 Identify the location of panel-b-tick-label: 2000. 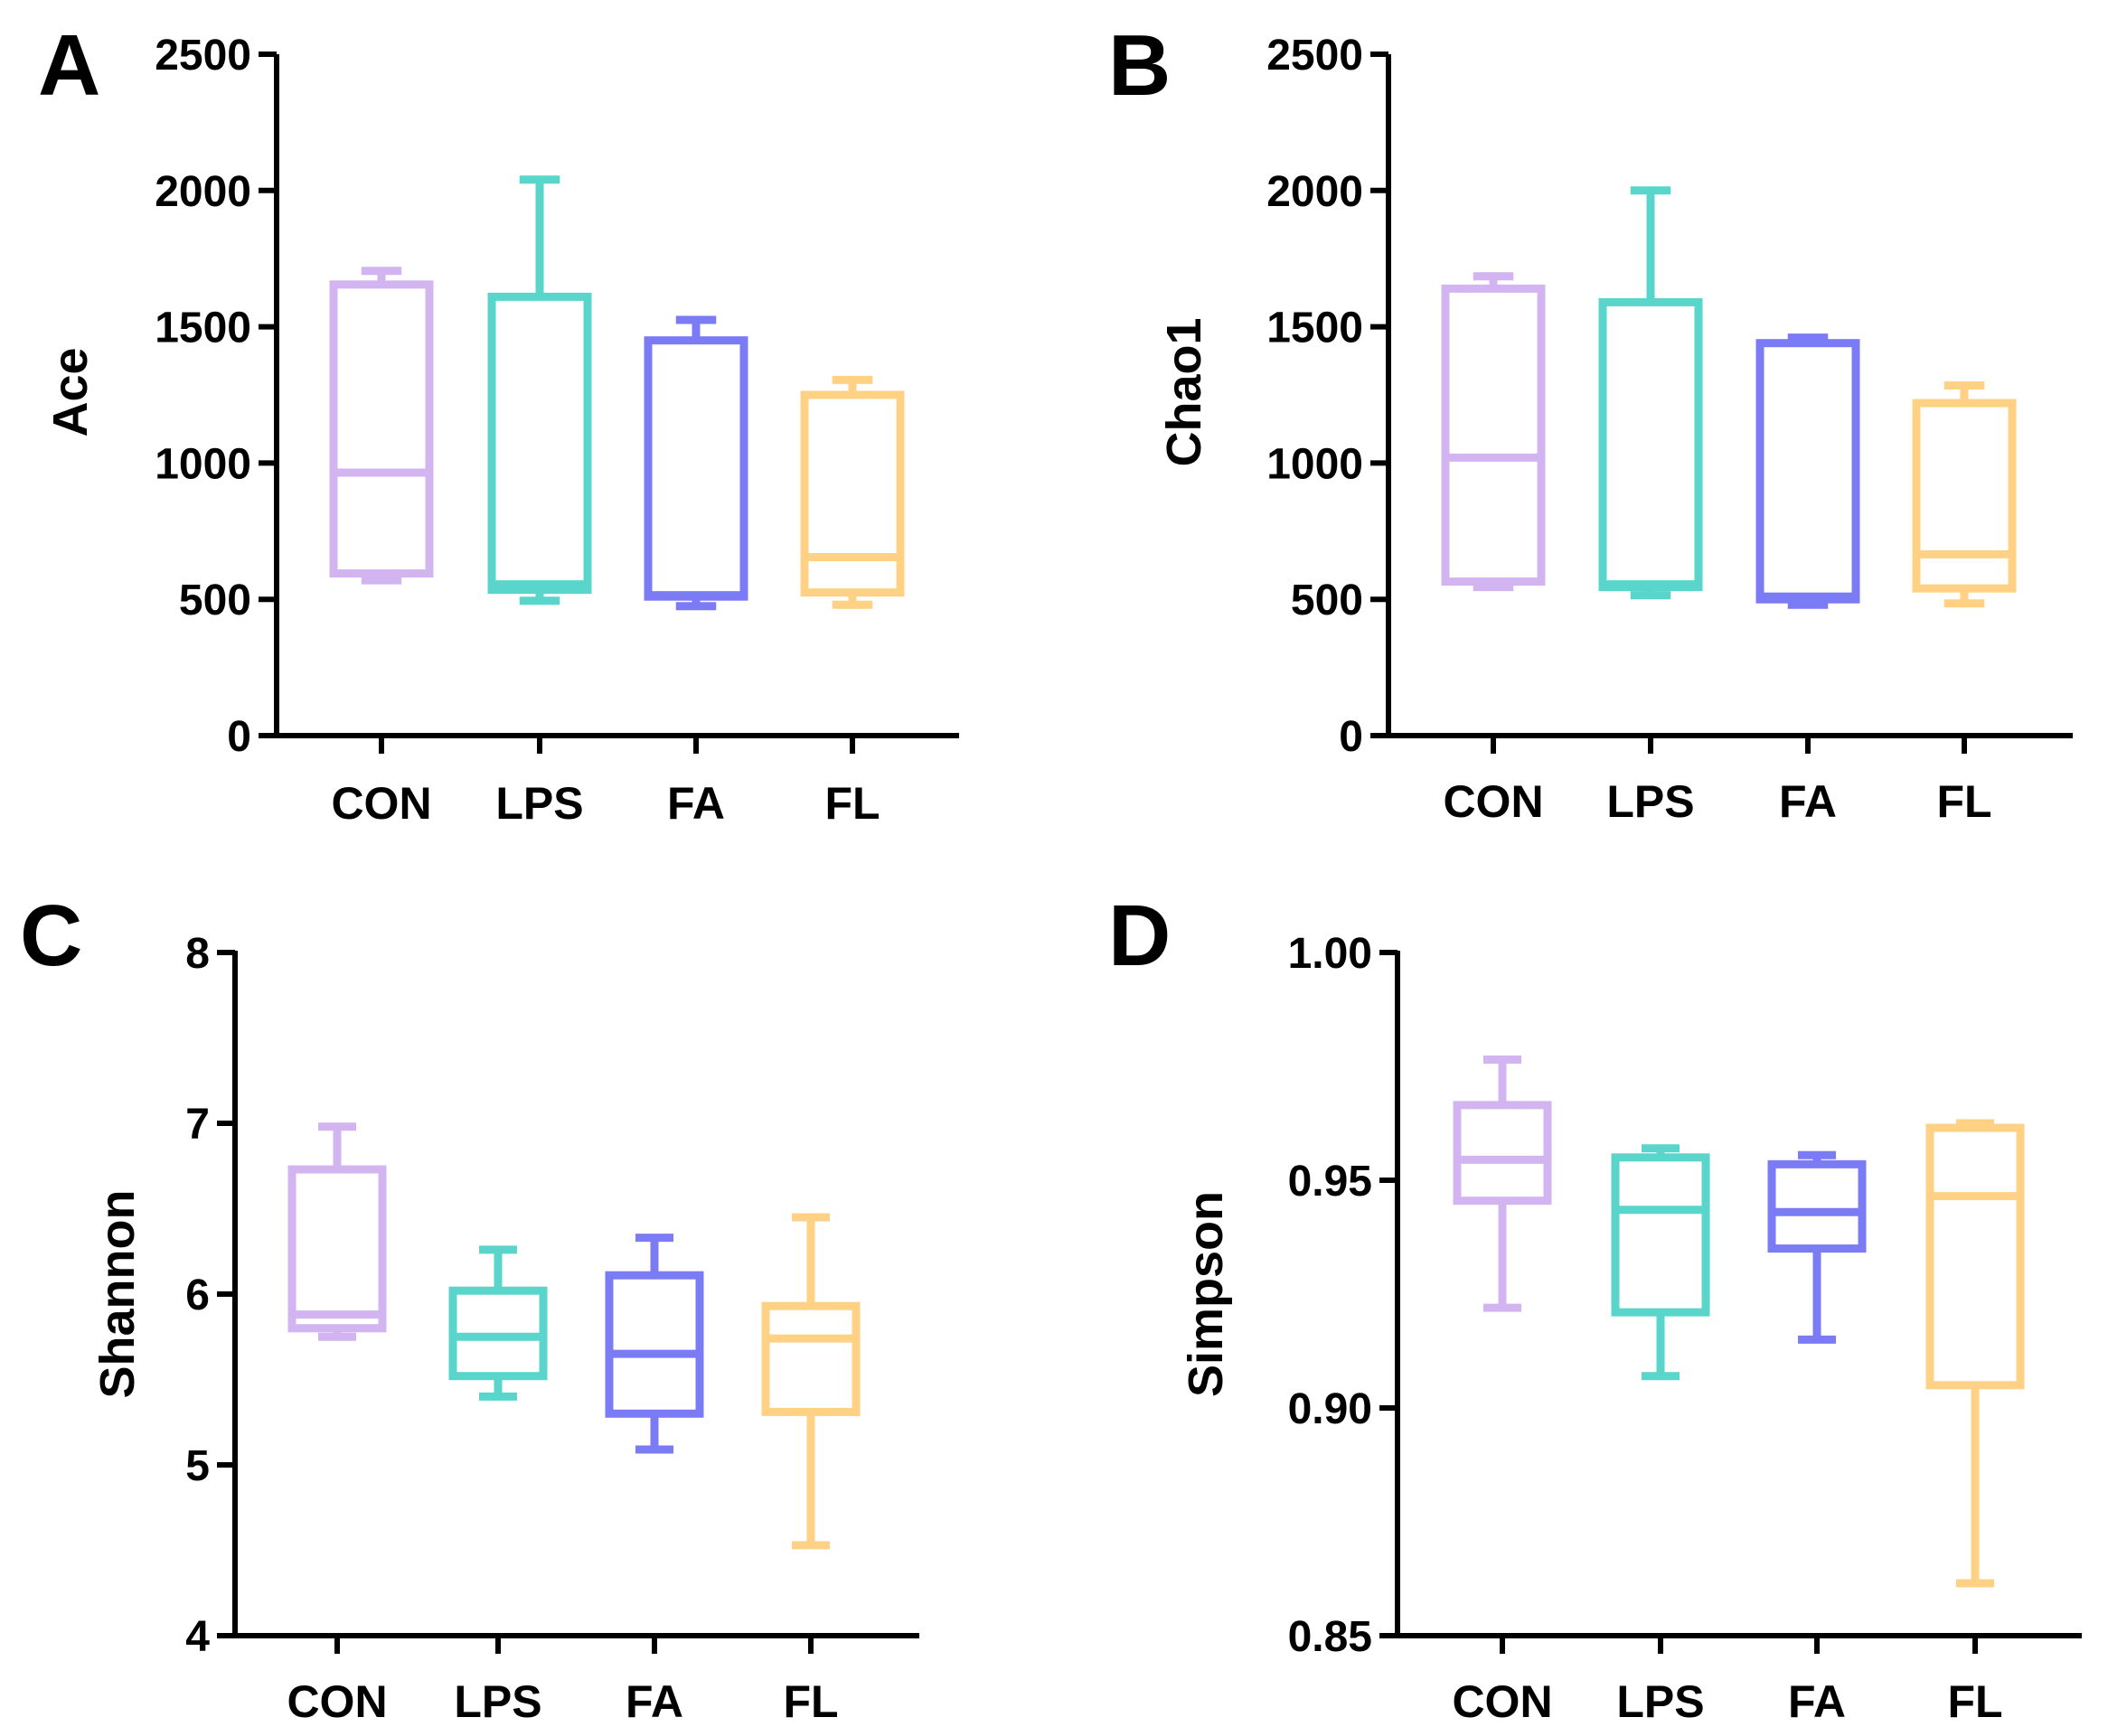
(1314, 192).